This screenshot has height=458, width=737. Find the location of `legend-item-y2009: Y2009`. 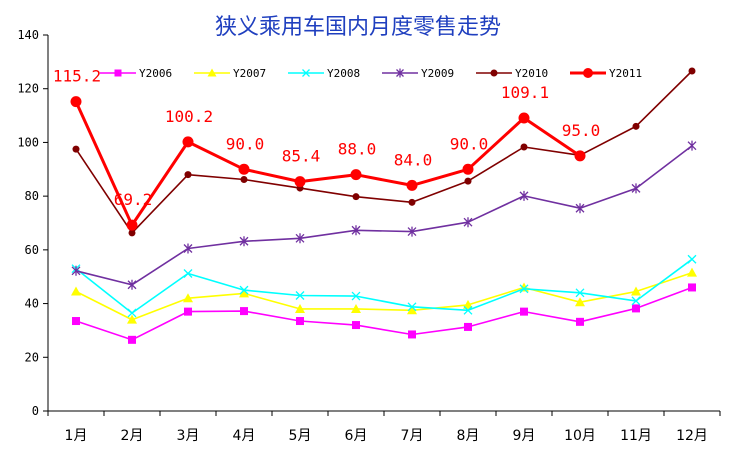

legend-item-y2009: Y2009 is located at coordinates (418, 73).